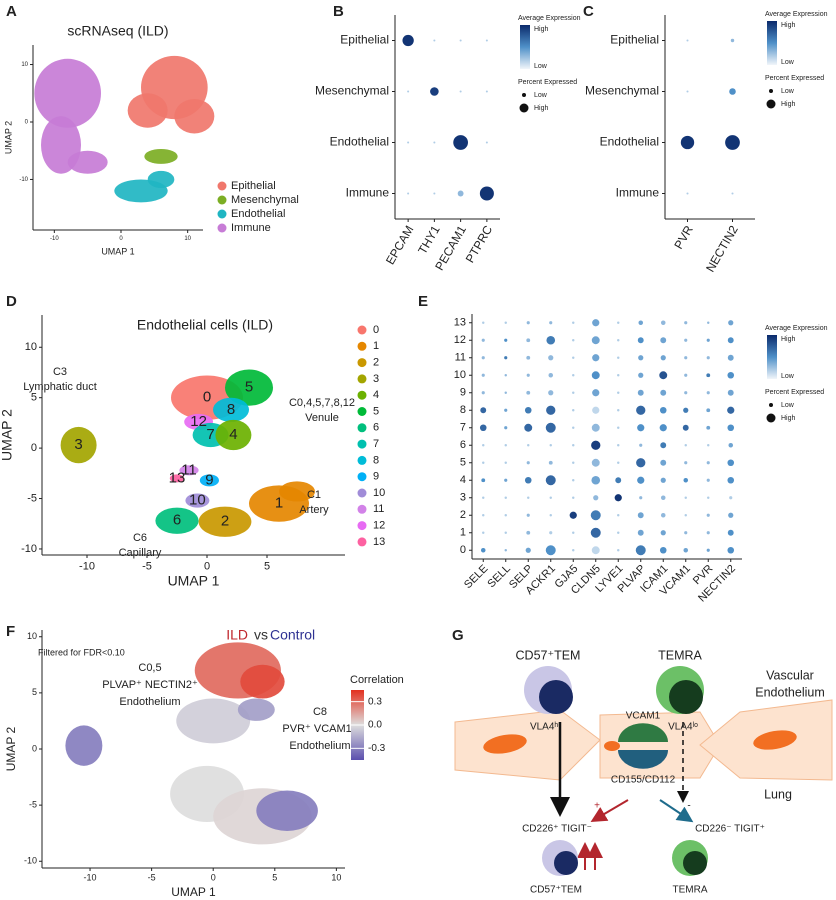  What do you see at coordinates (683, 727) in the screenshot?
I see `ligand-label: VLA4ˡᵒ` at bounding box center [683, 727].